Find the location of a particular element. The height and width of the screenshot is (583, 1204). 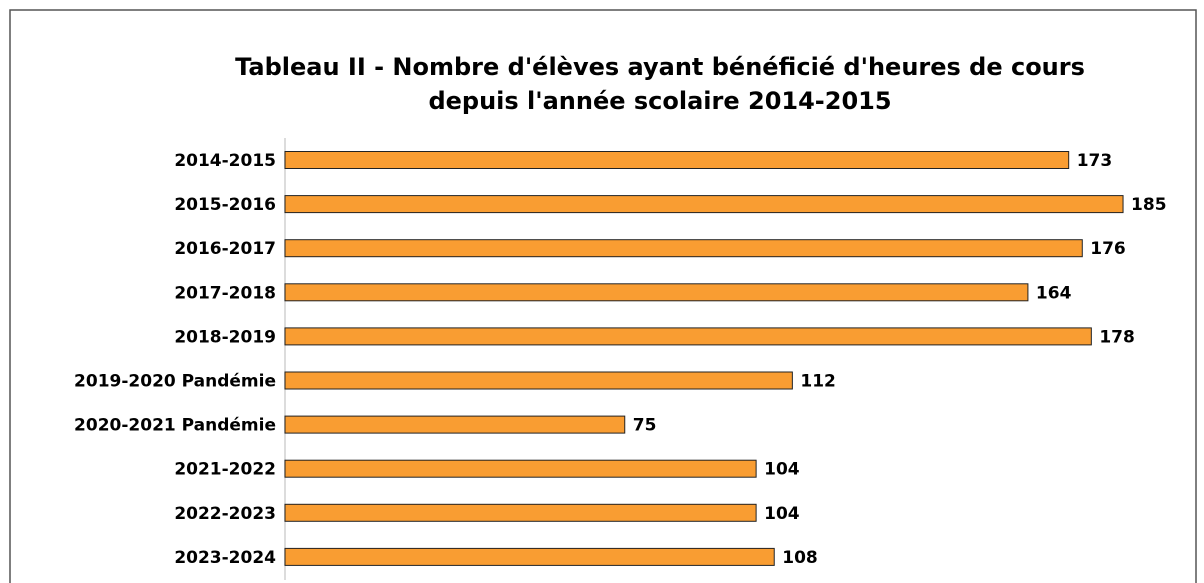

value-label: 164 is located at coordinates (1054, 293).